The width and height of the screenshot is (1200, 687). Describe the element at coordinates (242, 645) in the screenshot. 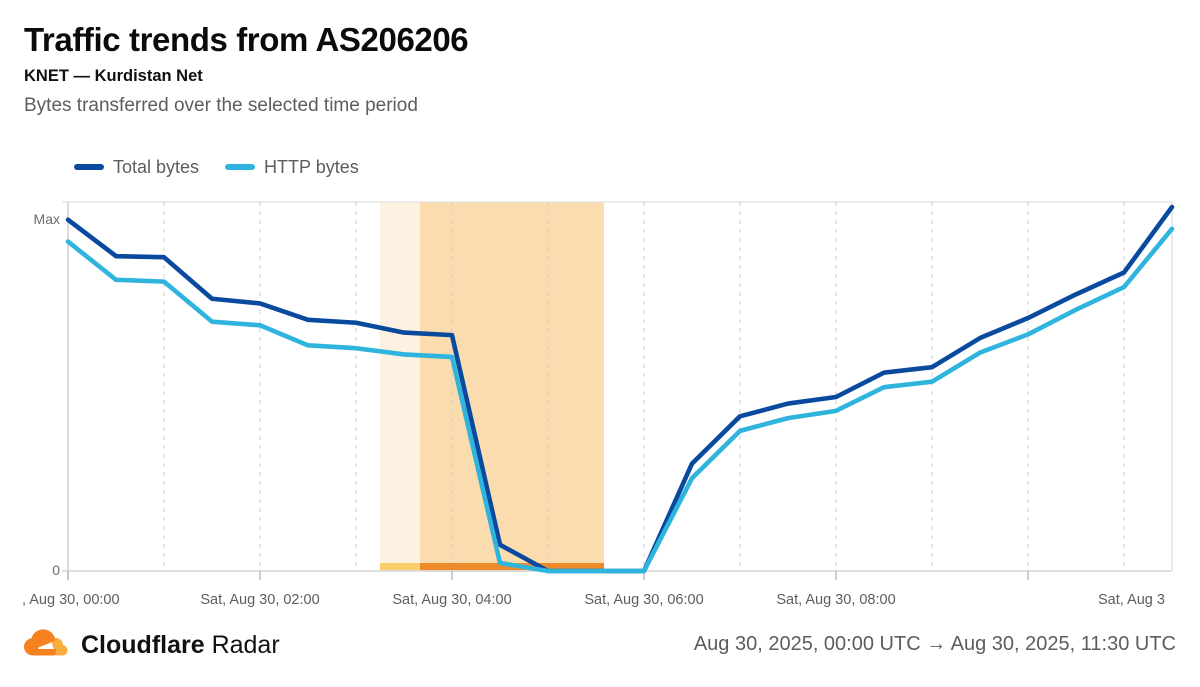

I see `brand-name-light: Radar` at that location.